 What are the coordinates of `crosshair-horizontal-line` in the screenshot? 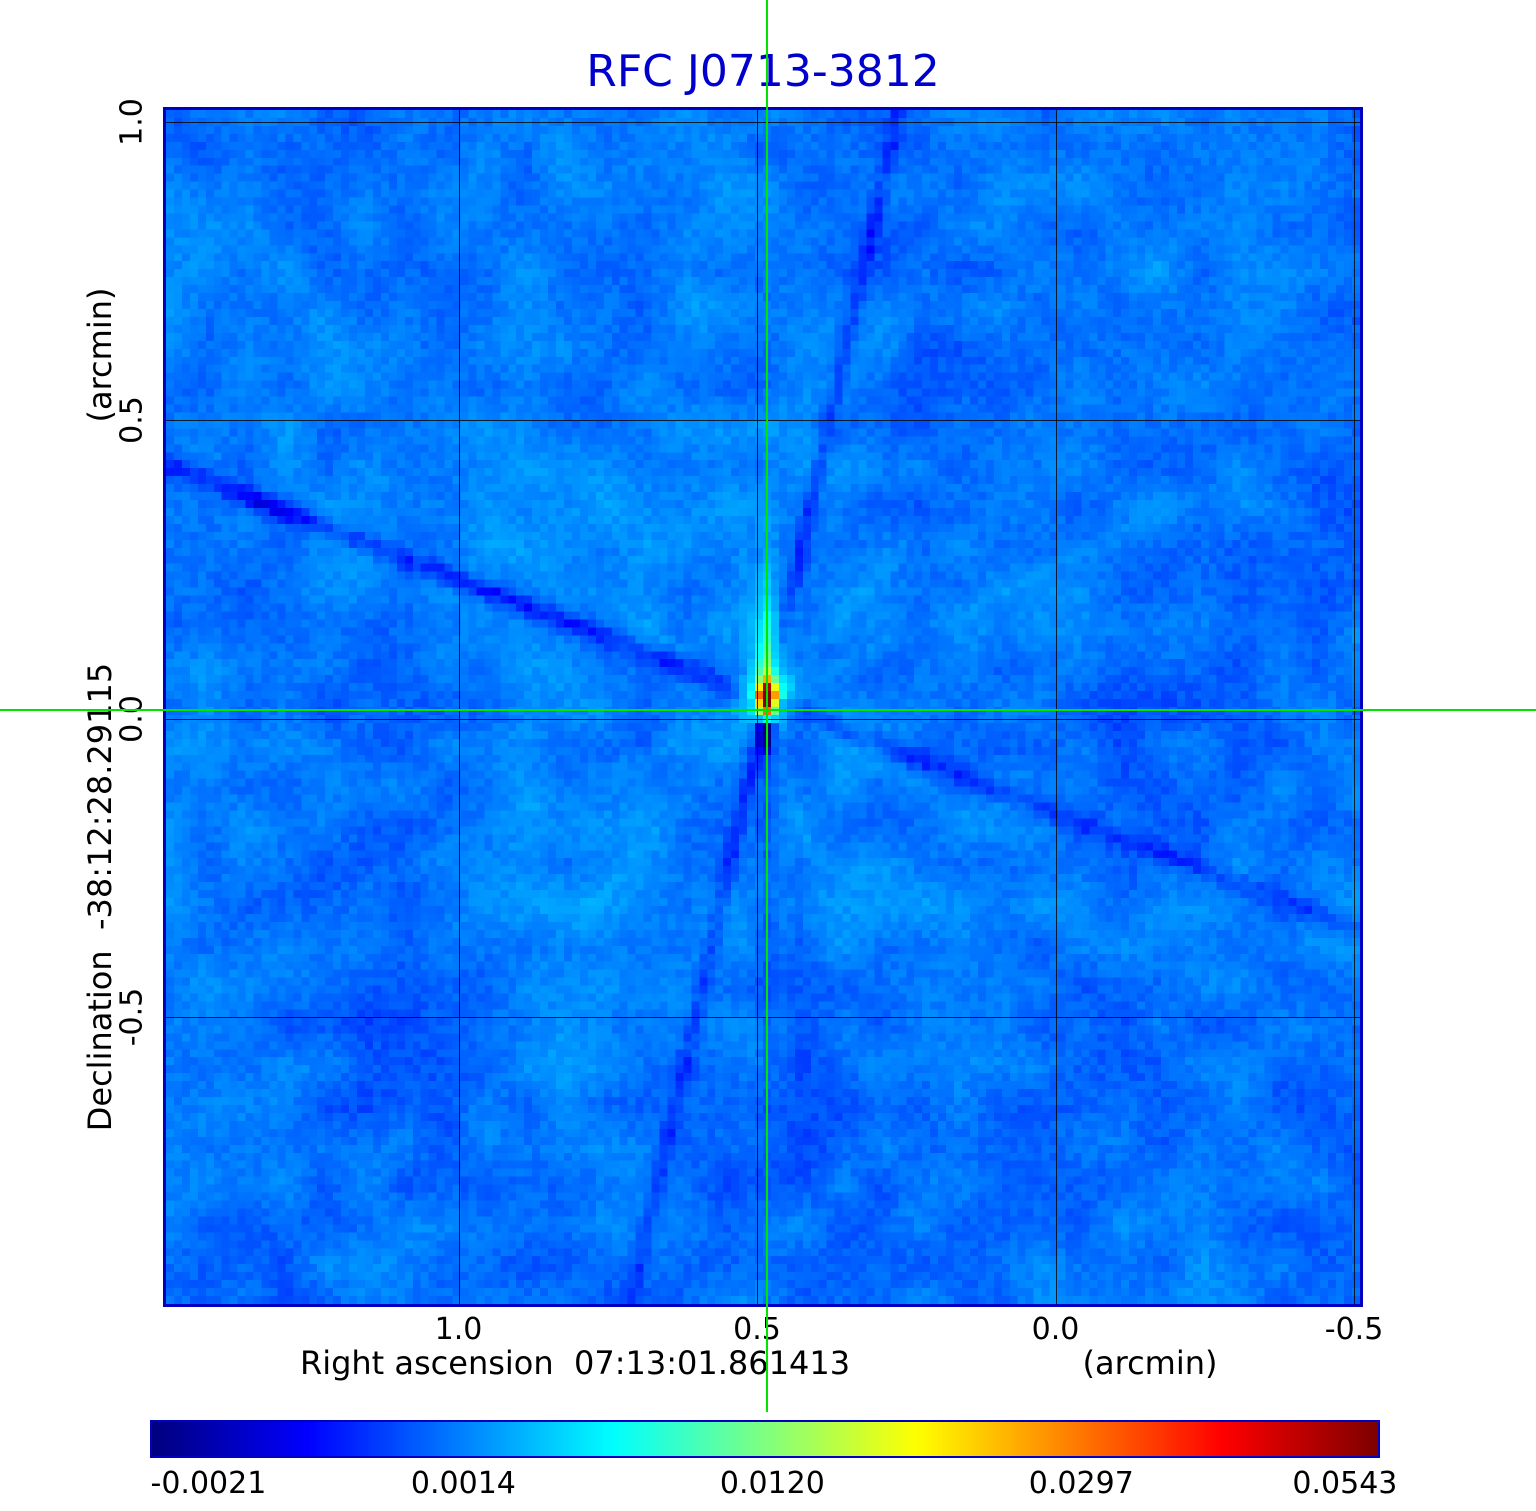 It's located at (768, 709).